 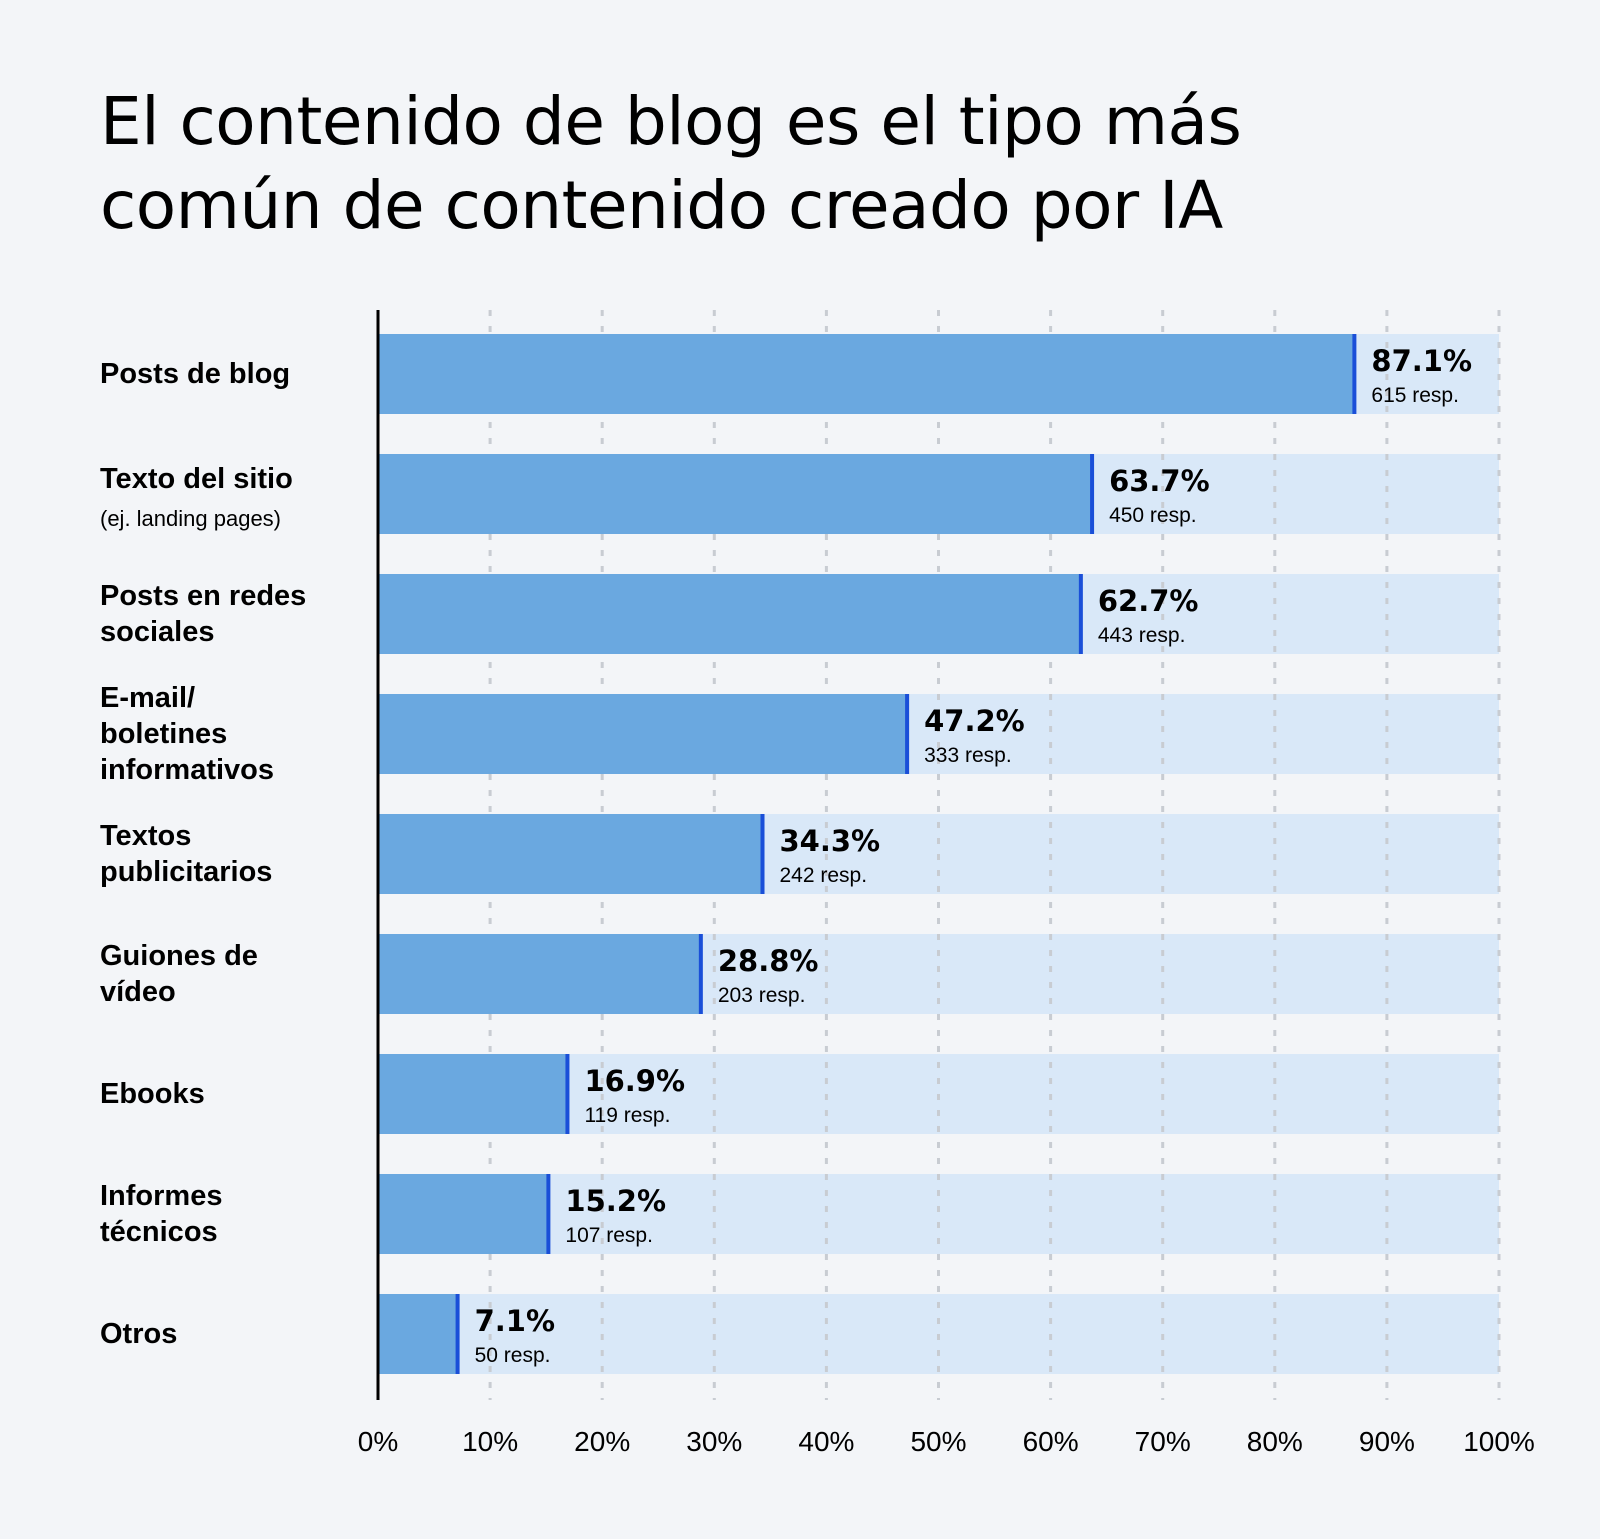 I want to click on category-label: sociales, so click(x=157, y=632).